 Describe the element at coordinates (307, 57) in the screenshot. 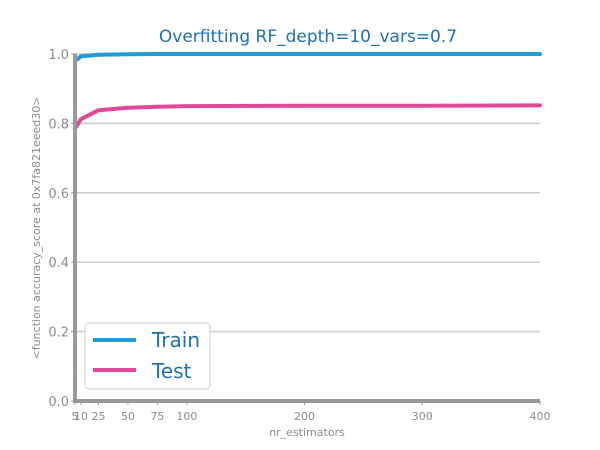

I see `series-line-train` at that location.